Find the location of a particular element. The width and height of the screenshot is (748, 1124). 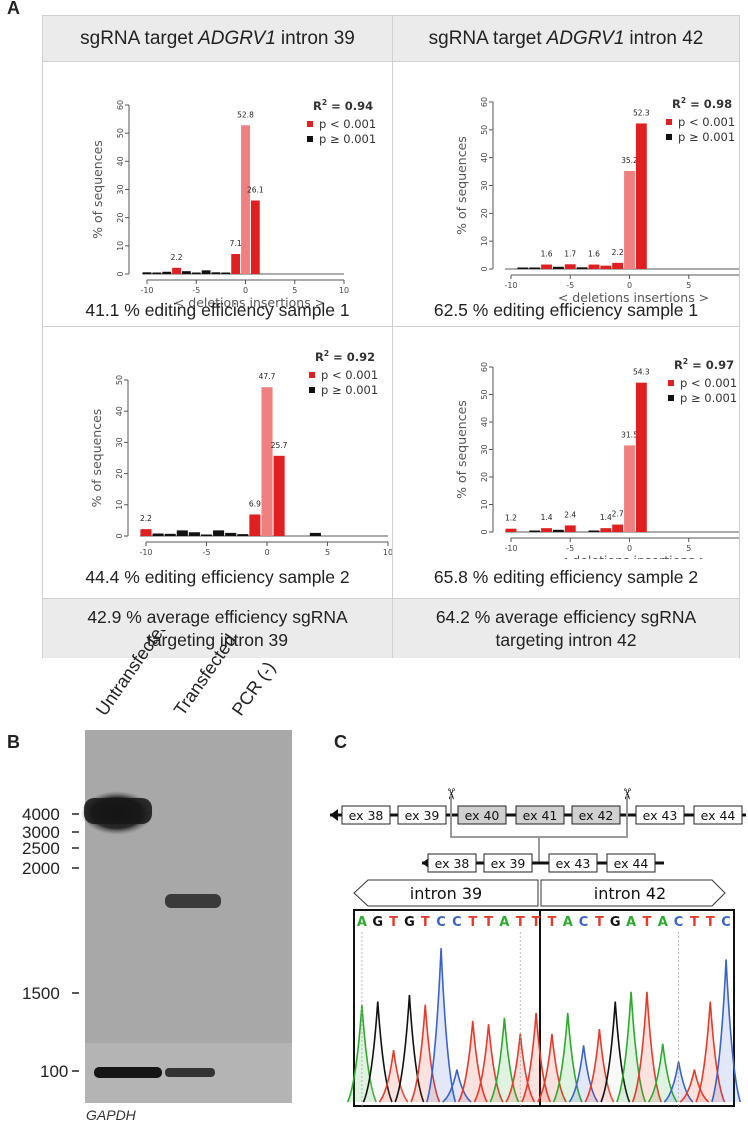

intron-39-label: intron 39 is located at coordinates (446, 893).